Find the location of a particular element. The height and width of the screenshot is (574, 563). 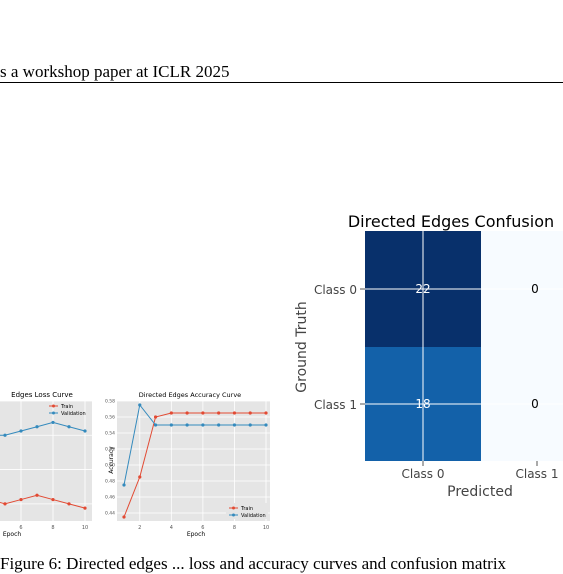

accuracy-y-tick-0: 0.44 is located at coordinates (110, 514).